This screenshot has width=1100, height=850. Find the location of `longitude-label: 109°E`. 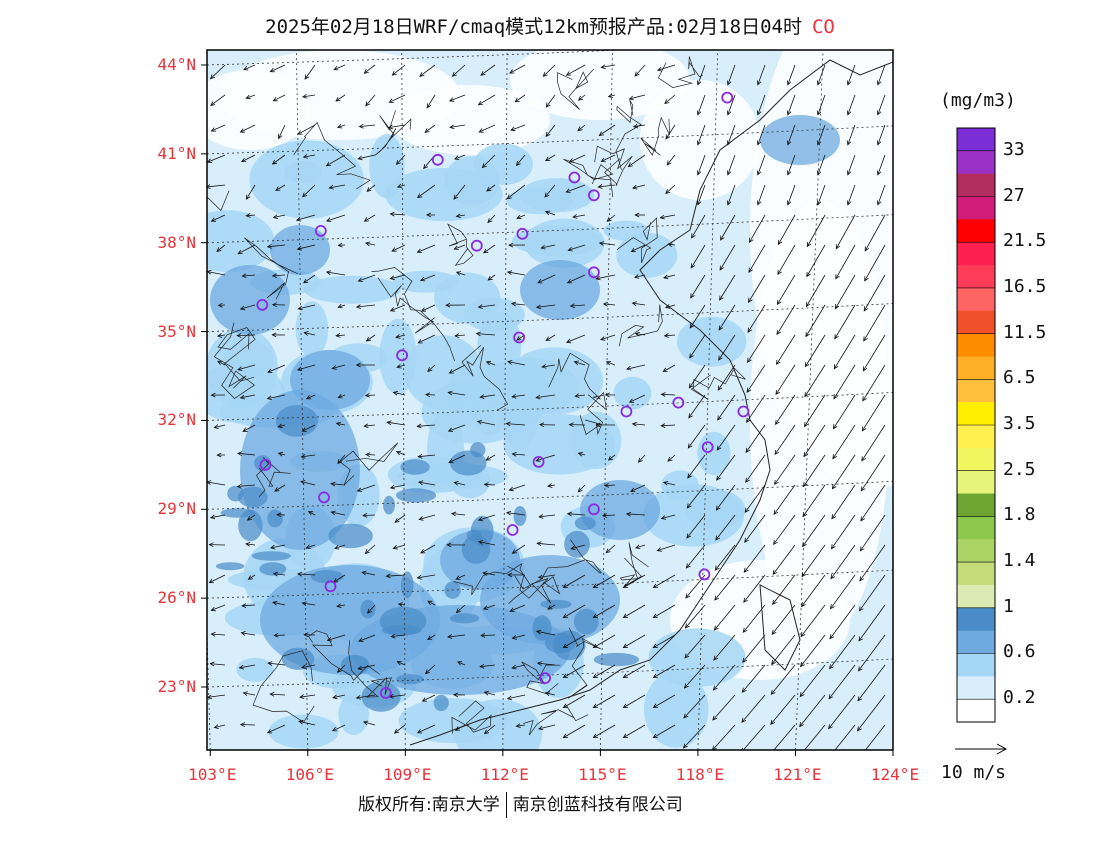

longitude-label: 109°E is located at coordinates (407, 774).